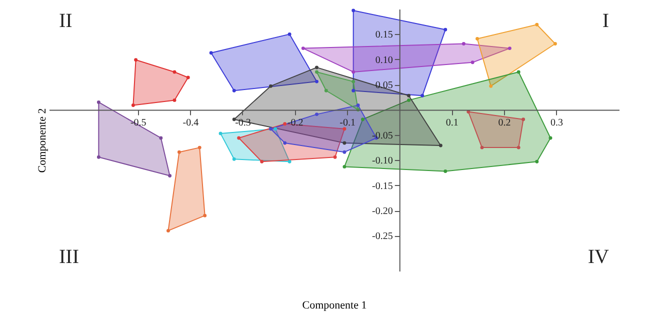 This screenshot has height=322, width=646. Describe the element at coordinates (504, 122) in the screenshot. I see `x-tick-label: 0.2` at that location.